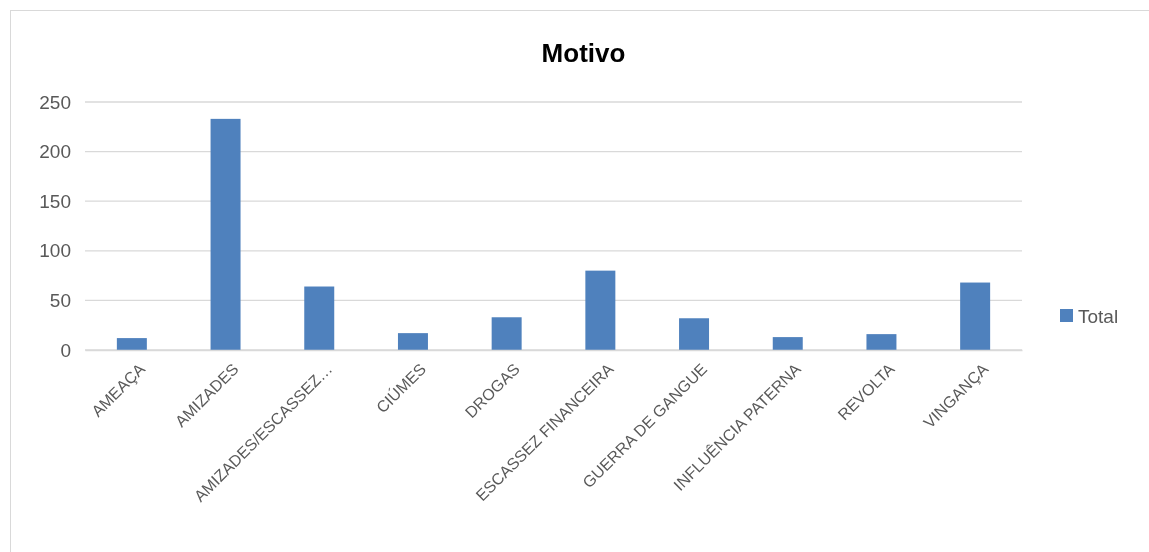  Describe the element at coordinates (55, 251) in the screenshot. I see `y-tick-label: 100` at that location.